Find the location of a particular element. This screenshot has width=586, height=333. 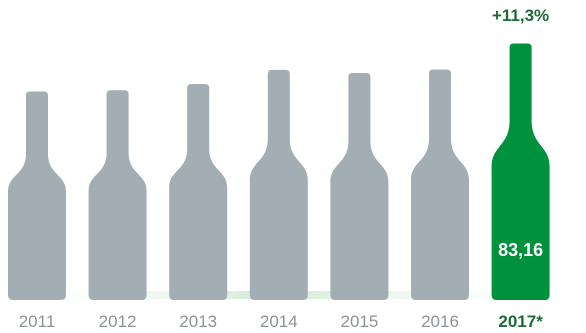

year-label-2017: 2017* is located at coordinates (520, 321).